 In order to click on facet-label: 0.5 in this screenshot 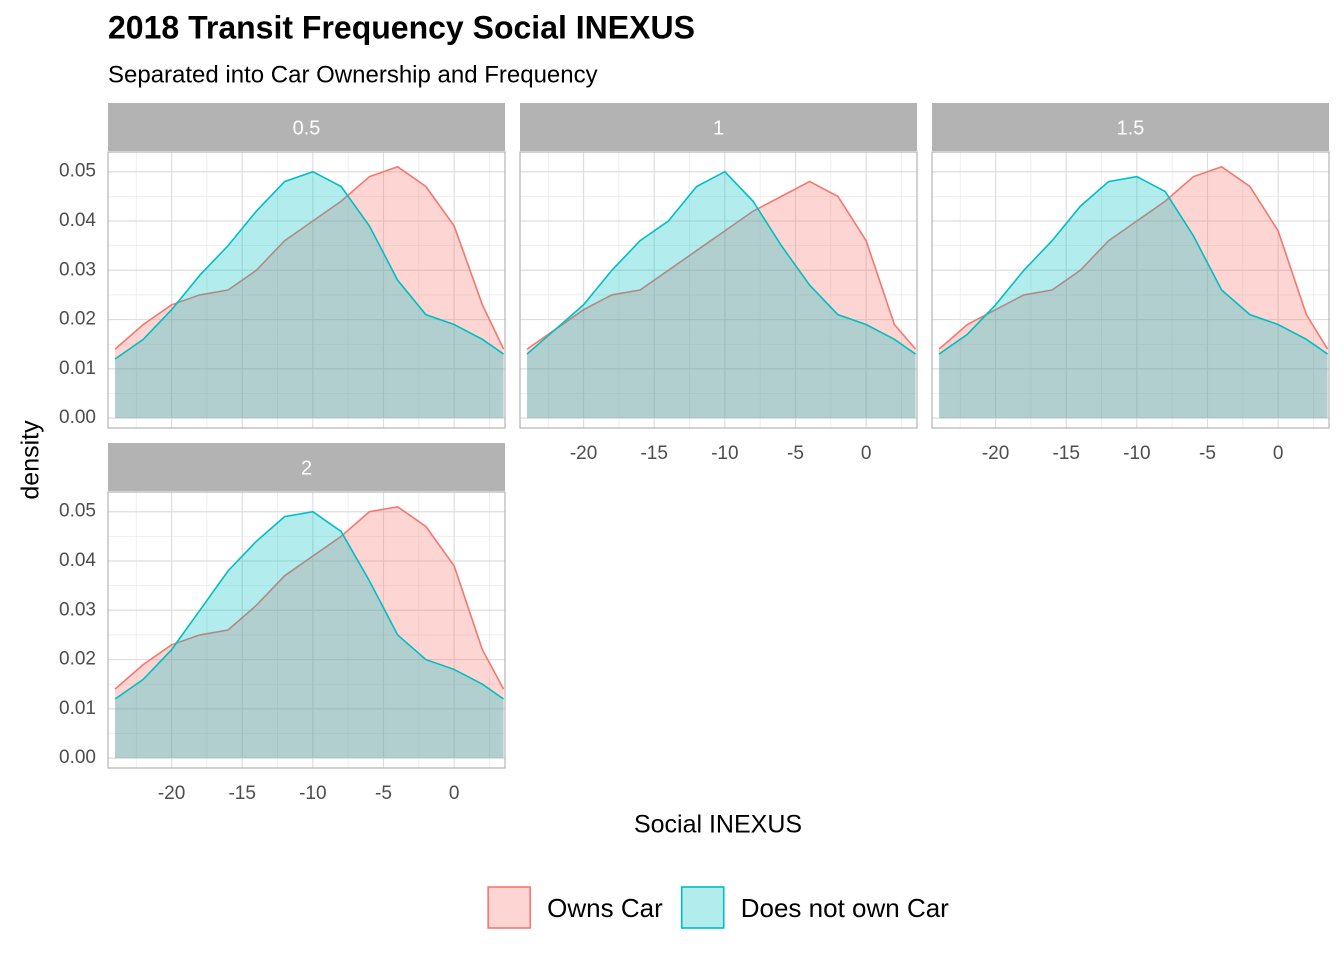, I will do `click(307, 128)`.